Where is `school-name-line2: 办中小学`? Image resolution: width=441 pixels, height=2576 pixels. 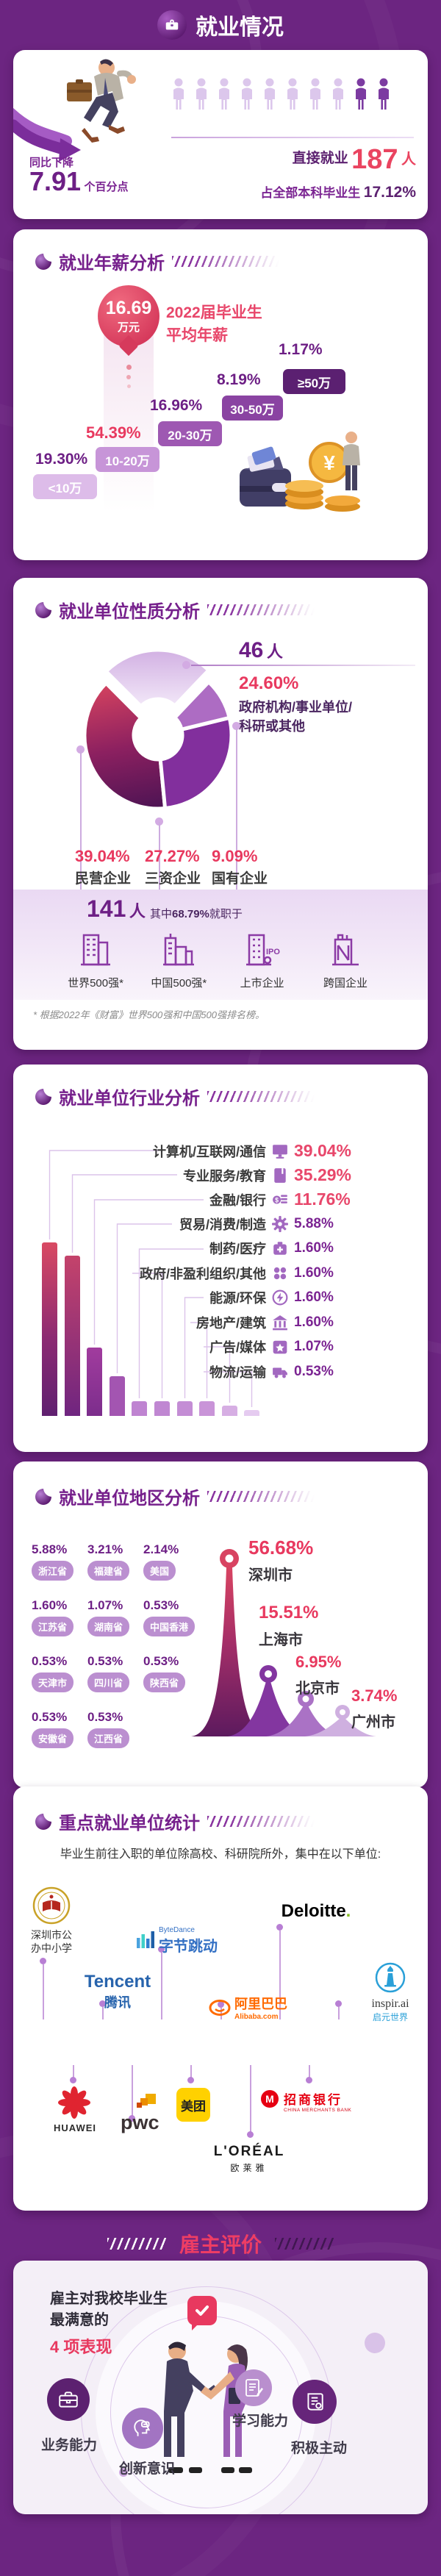
school-name-line2: 办中小学 is located at coordinates (51, 1948).